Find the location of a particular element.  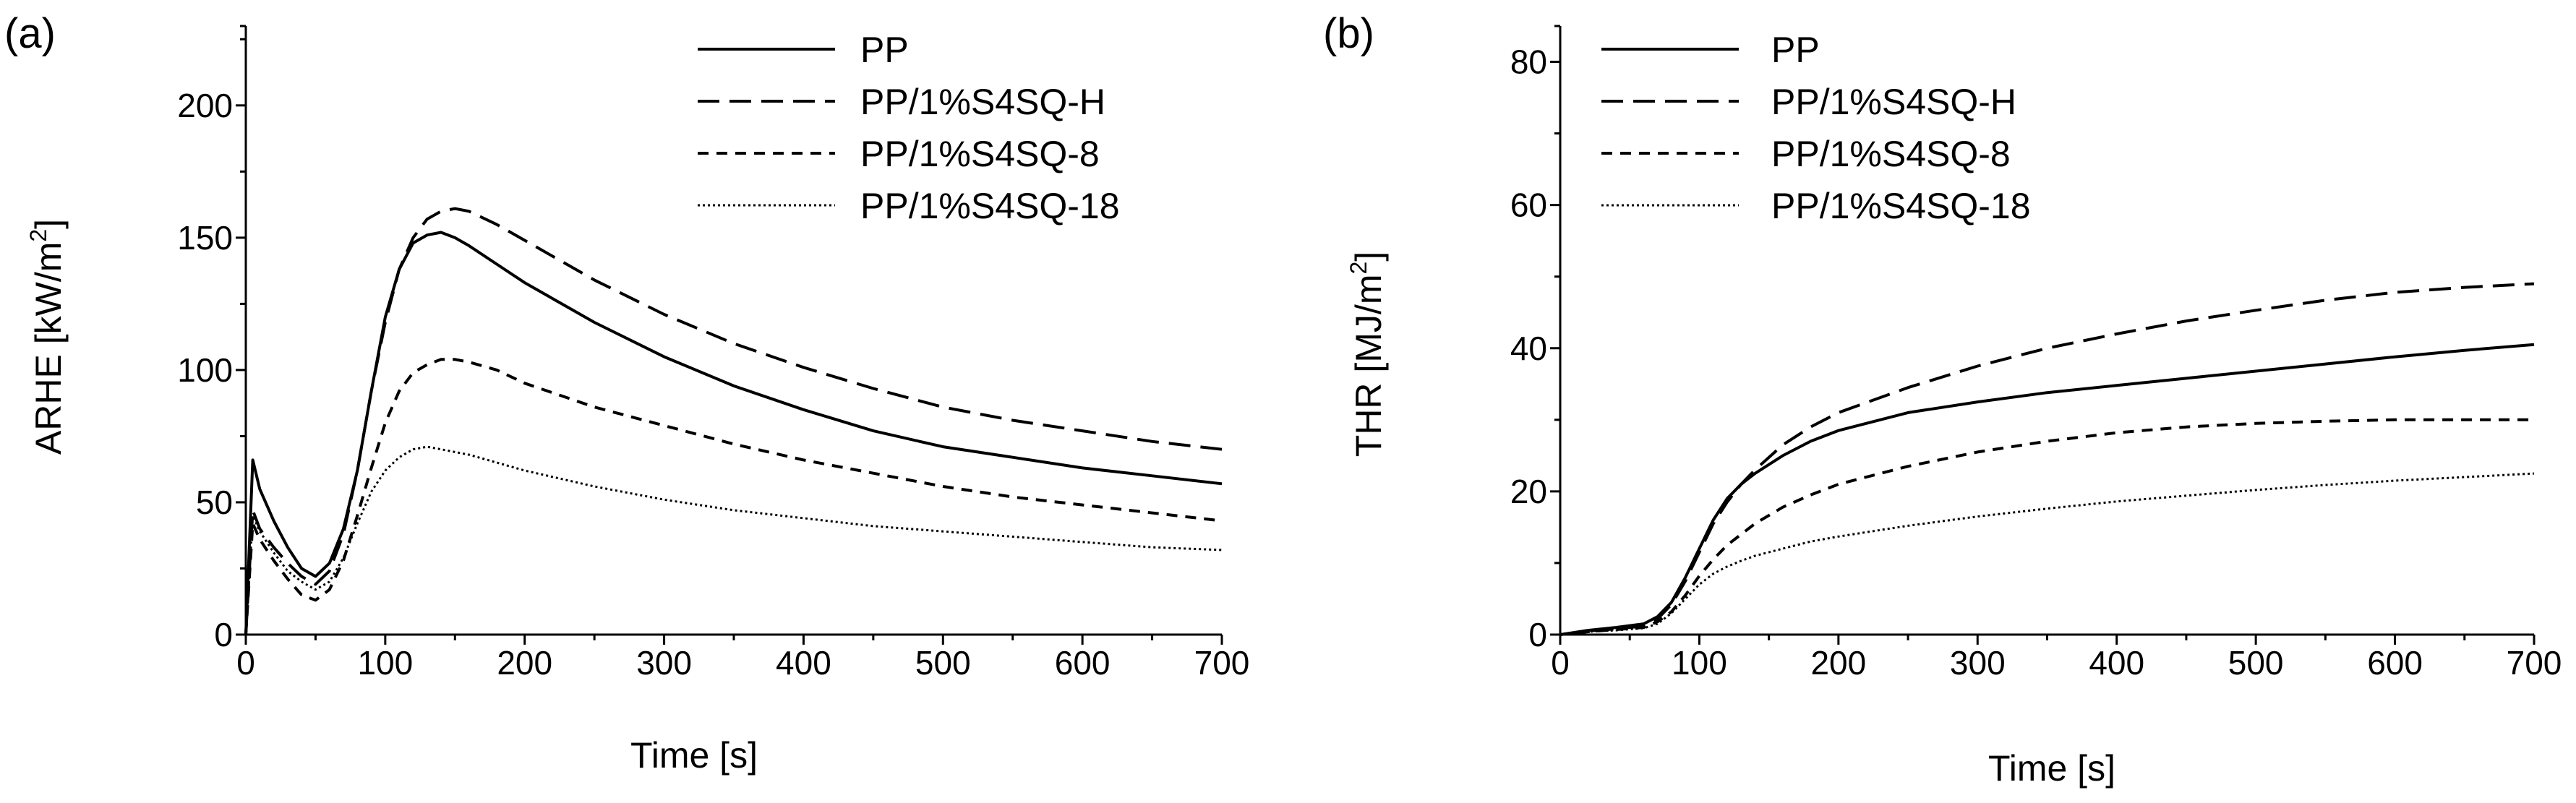

y-axis-title-b-tail: ] is located at coordinates (1368, 257).